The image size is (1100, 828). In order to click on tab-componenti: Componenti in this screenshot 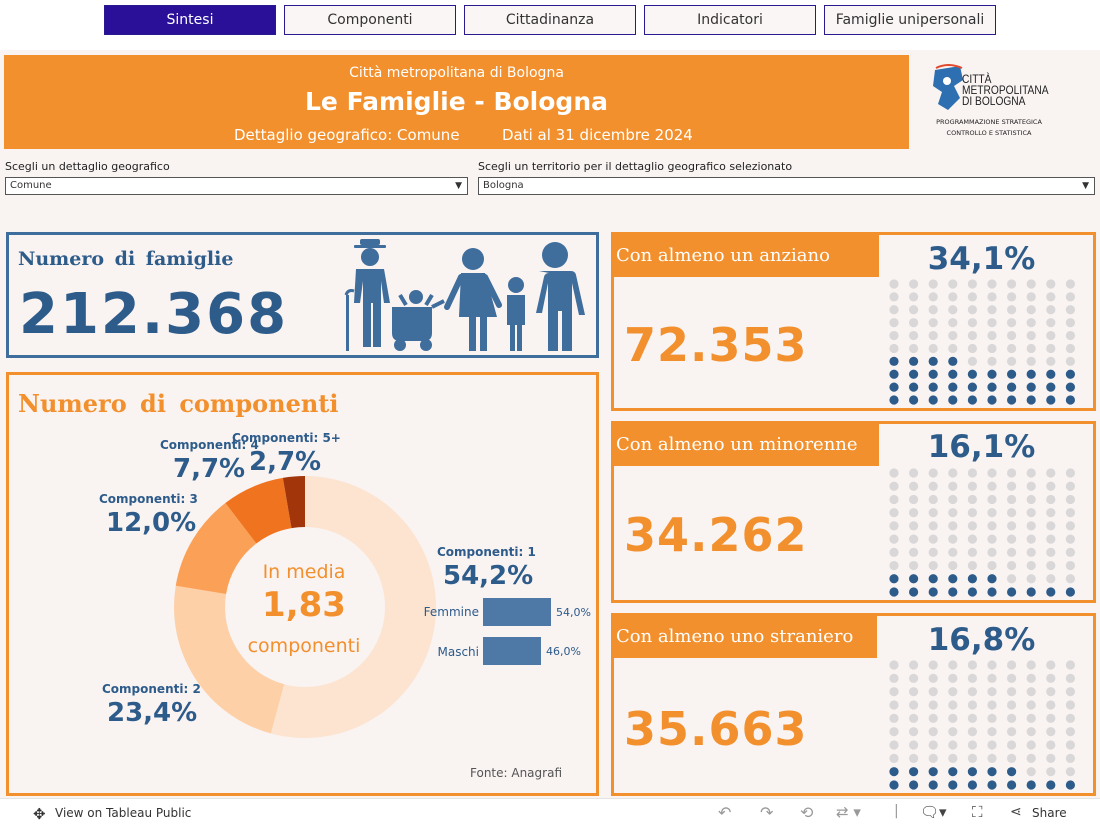, I will do `click(370, 20)`.